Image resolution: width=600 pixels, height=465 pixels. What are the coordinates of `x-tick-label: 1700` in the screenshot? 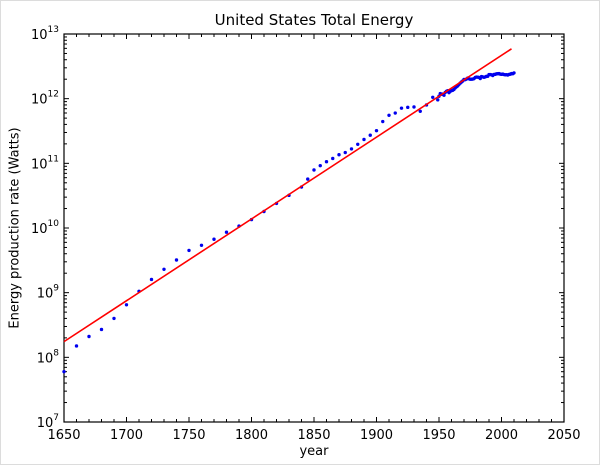 It's located at (126, 435).